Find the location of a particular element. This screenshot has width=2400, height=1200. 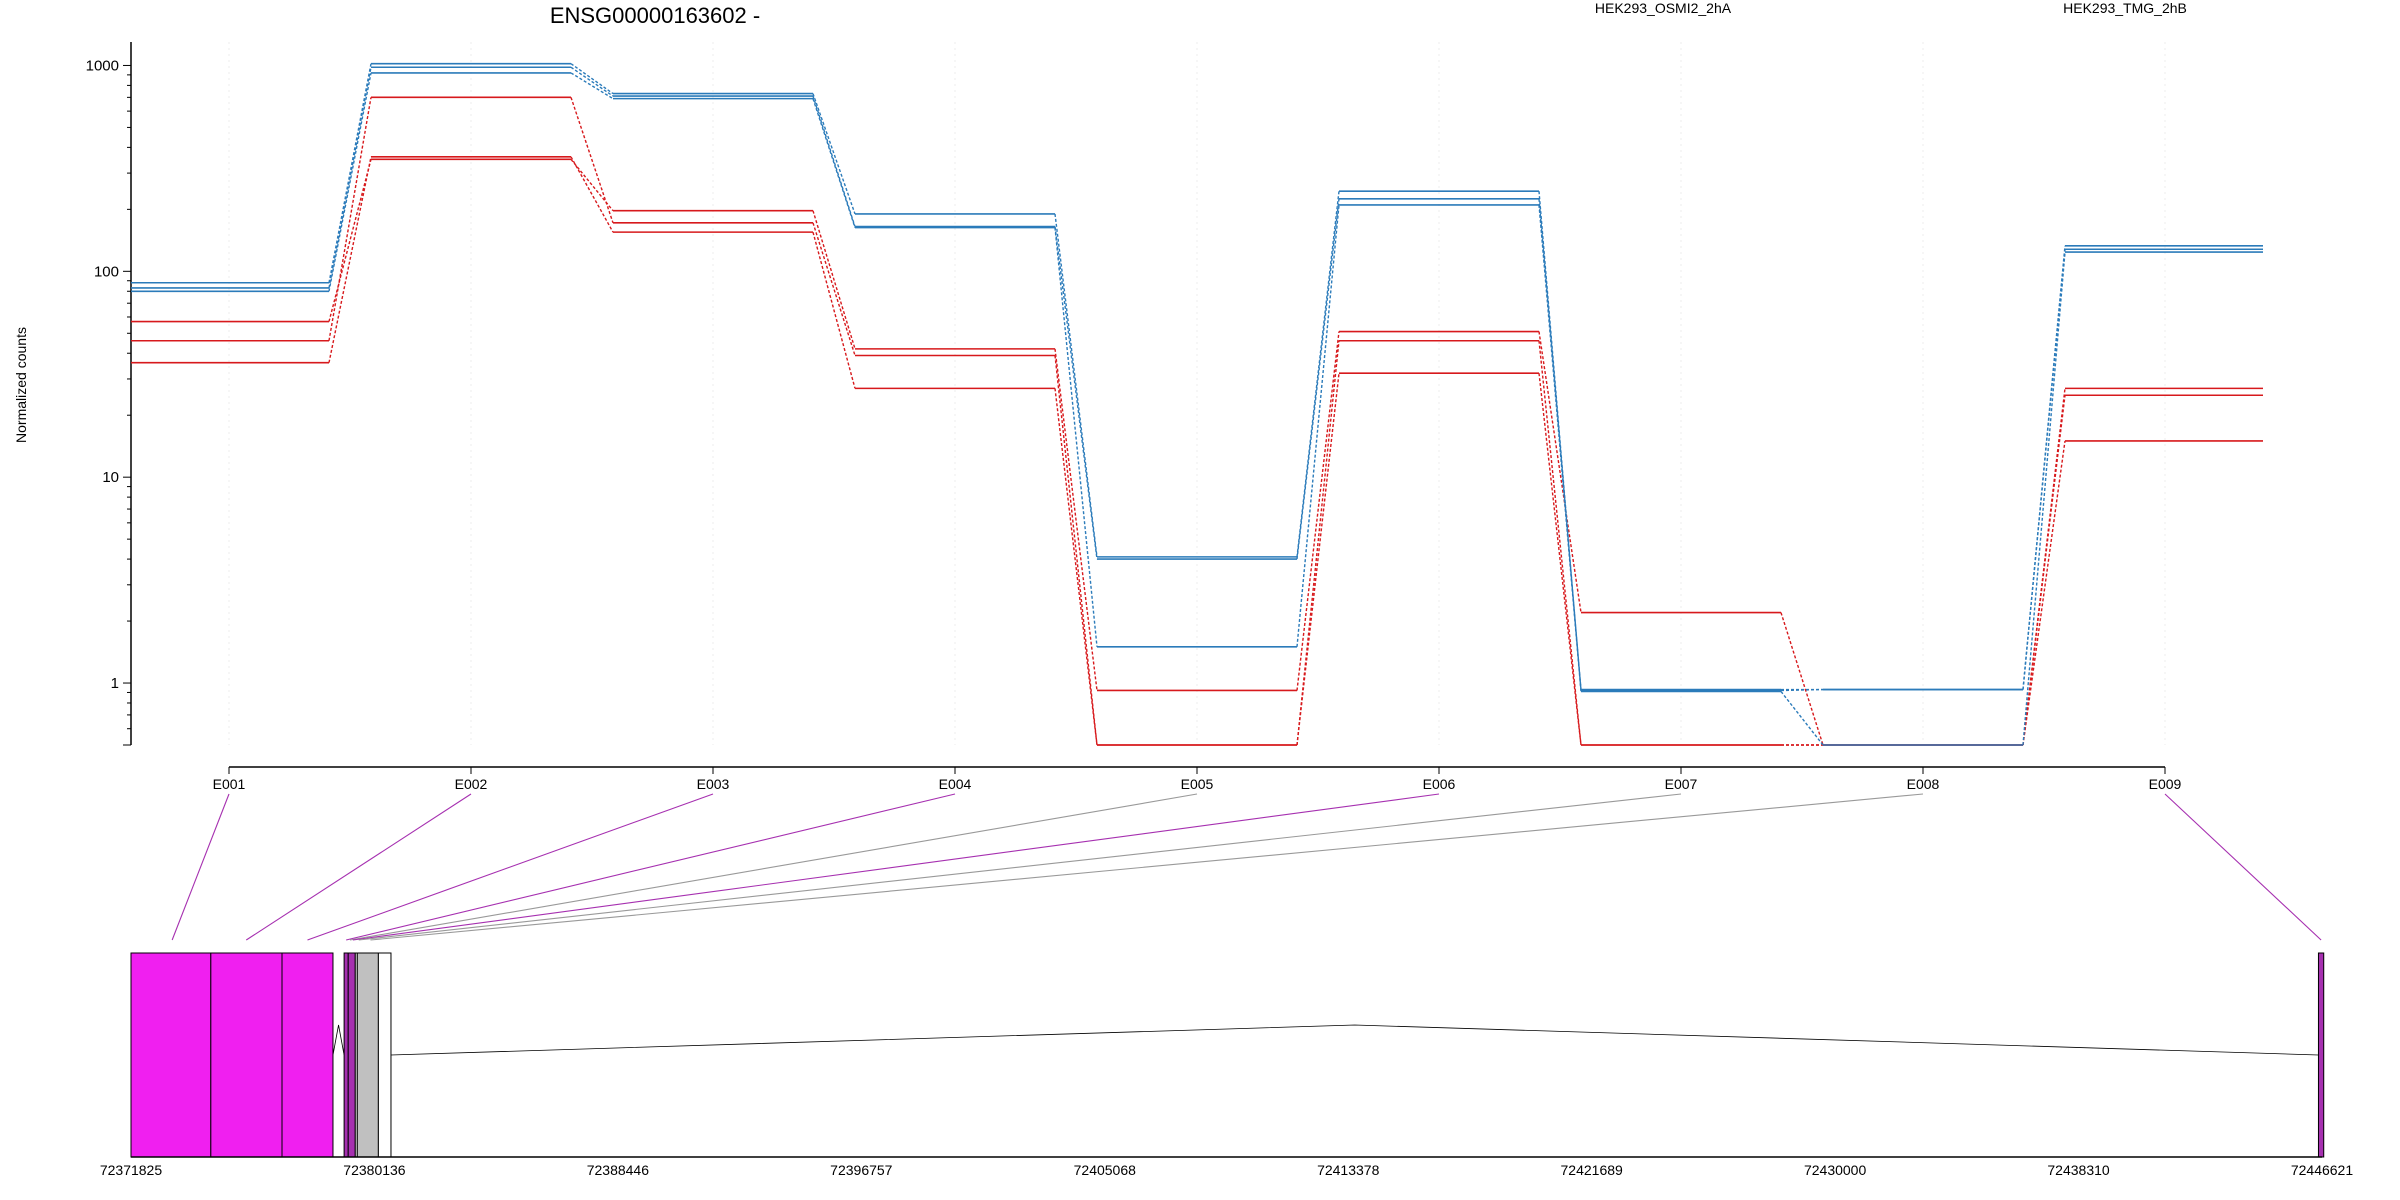

genome-tick-label: 72405068 is located at coordinates (1105, 1170).